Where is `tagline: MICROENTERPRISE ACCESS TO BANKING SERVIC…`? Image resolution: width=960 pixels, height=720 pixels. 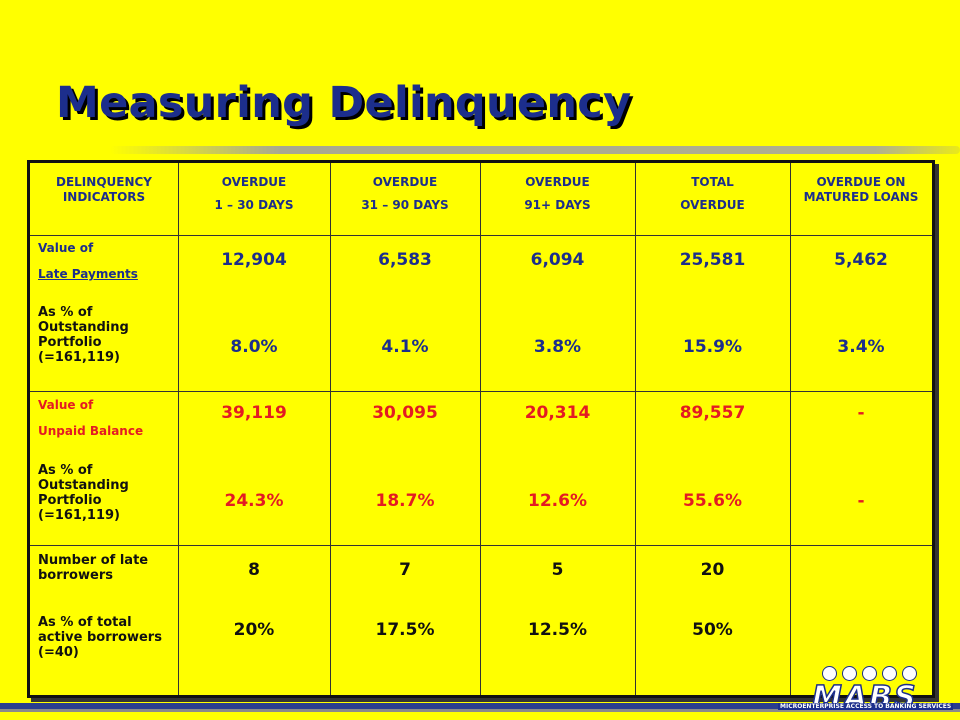 tagline: MICROENTERPRISE ACCESS TO BANKING SERVIC… is located at coordinates (866, 706).